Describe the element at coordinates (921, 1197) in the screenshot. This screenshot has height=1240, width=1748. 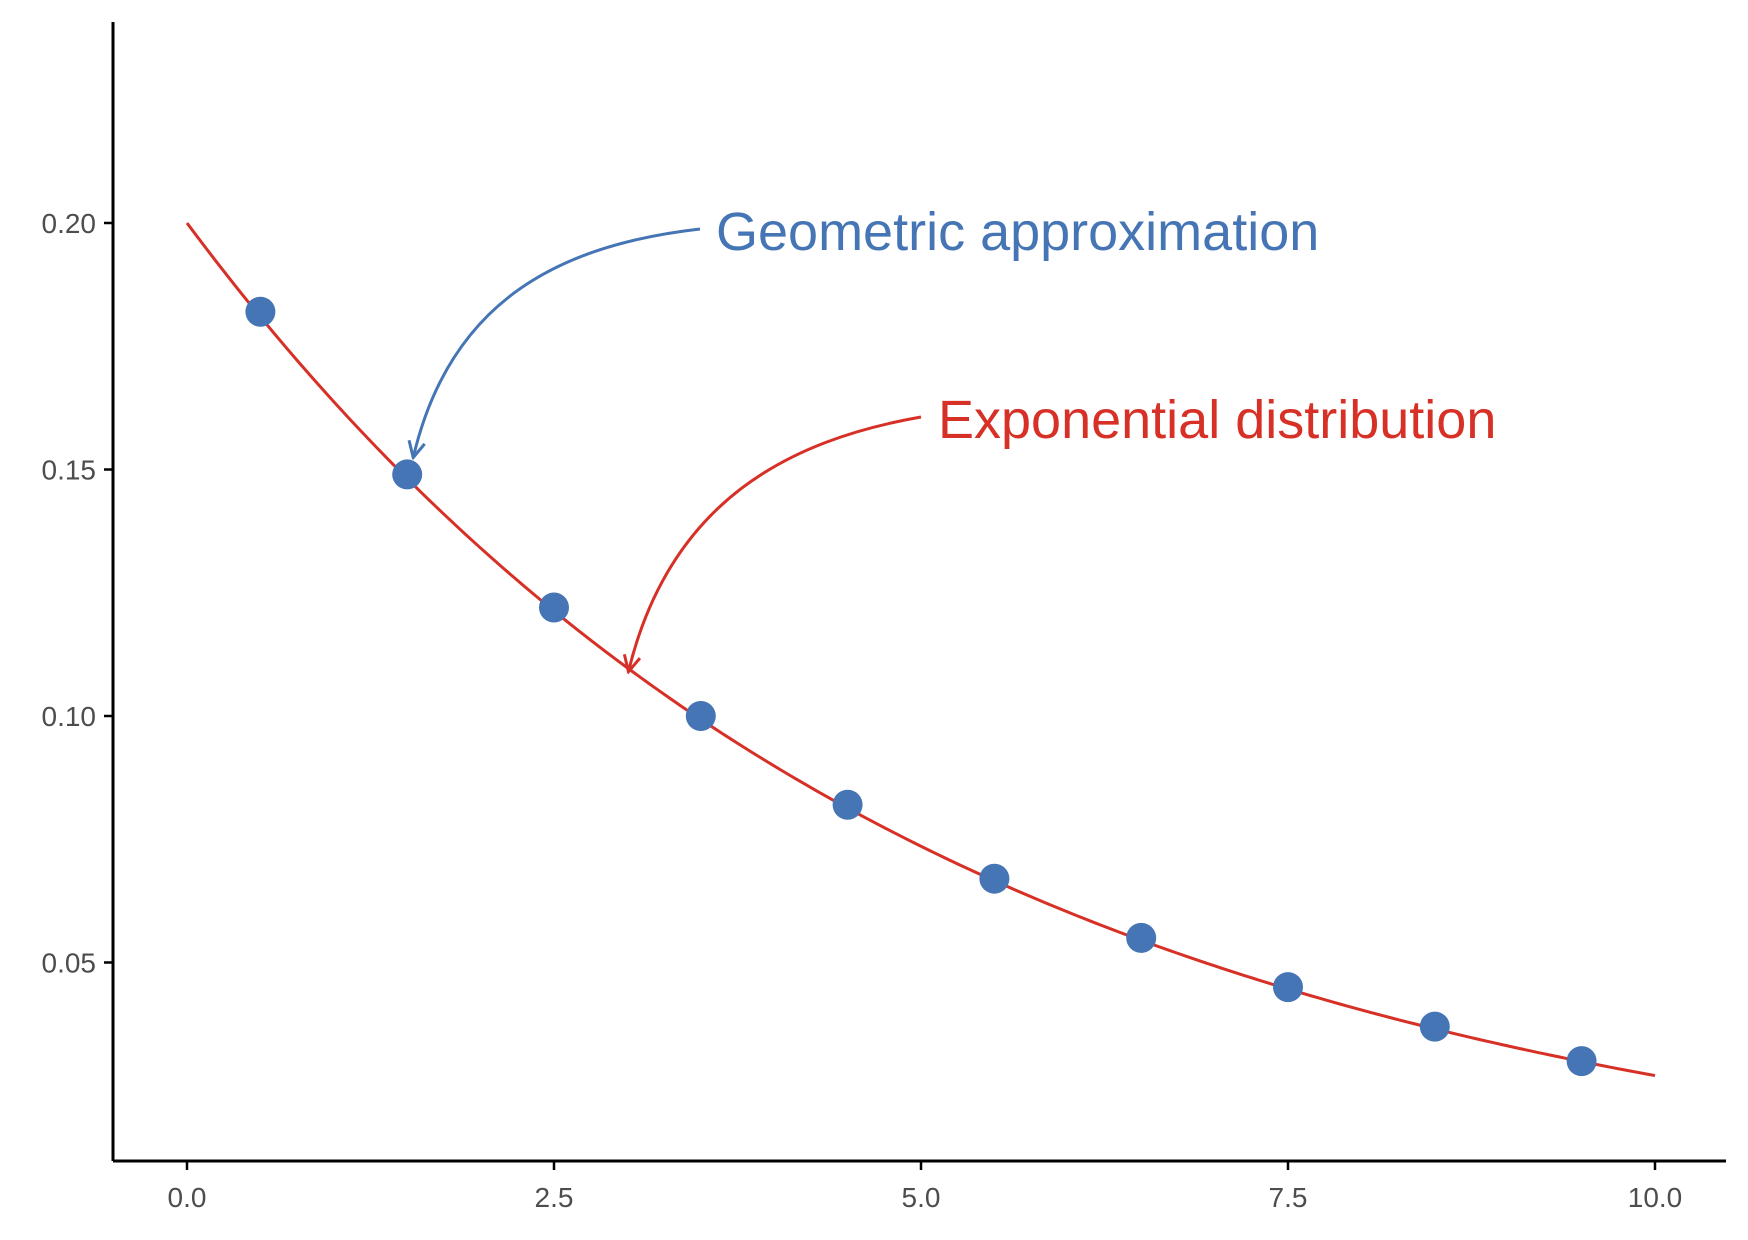
I see `x-tick-label: 5.0` at that location.